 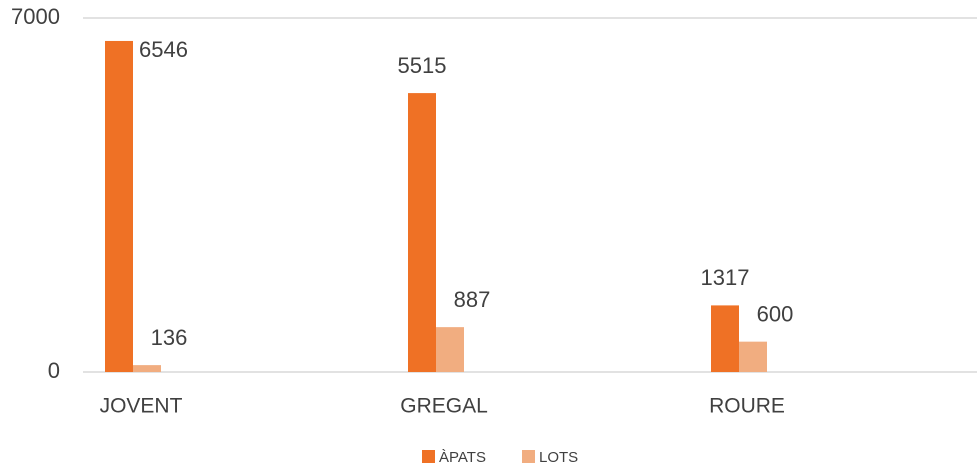 I want to click on legend-label: LOTS, so click(x=558, y=457).